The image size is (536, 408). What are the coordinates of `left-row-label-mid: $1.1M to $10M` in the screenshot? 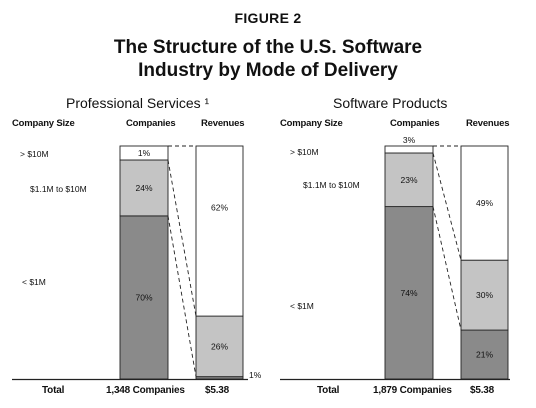 It's located at (58, 189).